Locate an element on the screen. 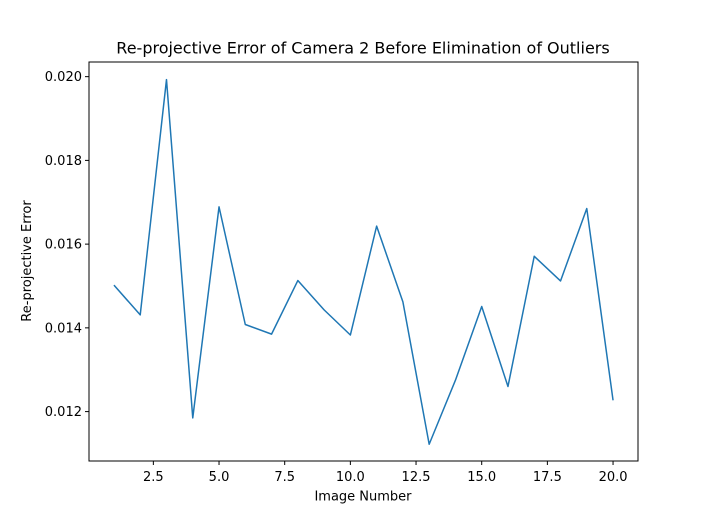 Image resolution: width=709 pixels, height=518 pixels. x-tick-label: 20.0 is located at coordinates (613, 477).